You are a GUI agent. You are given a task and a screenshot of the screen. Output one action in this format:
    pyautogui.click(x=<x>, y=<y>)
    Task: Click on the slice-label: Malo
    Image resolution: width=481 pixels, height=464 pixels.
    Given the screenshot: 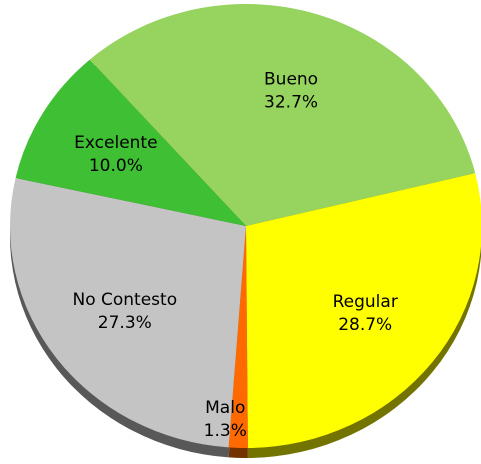 What is the action you would take?
    pyautogui.click(x=225, y=408)
    